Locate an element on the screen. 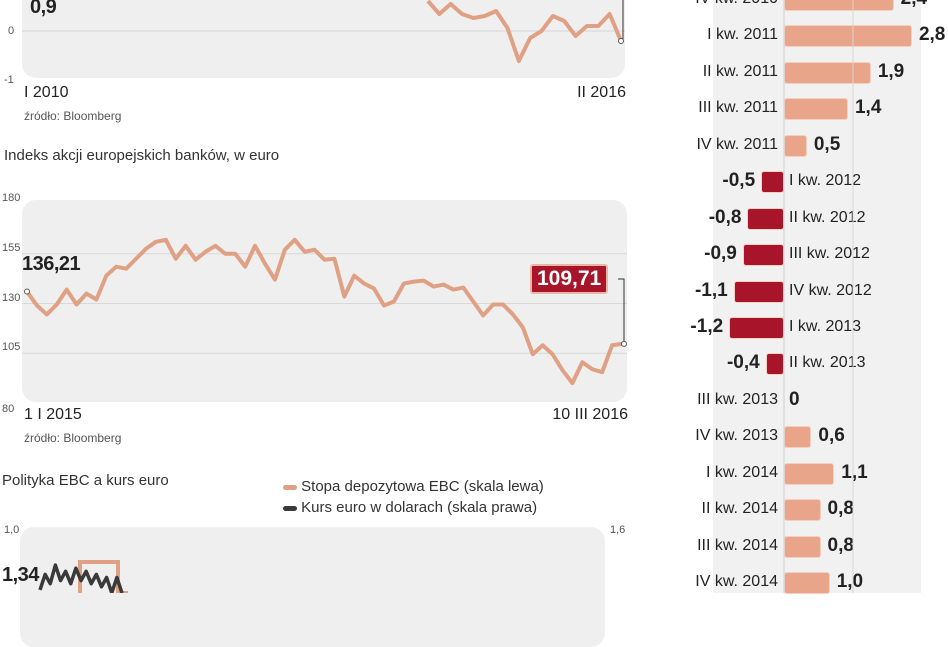 The width and height of the screenshot is (948, 647). chart3-title: Polityka EBC a kurs euro is located at coordinates (85, 480).